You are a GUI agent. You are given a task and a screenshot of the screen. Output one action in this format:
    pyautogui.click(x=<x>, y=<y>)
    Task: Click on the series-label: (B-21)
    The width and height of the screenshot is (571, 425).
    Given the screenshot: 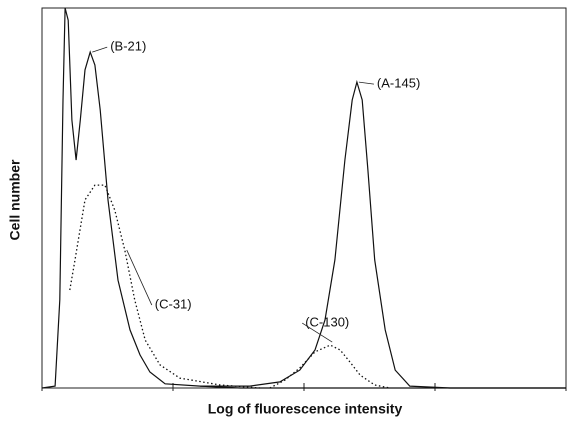 What is the action you would take?
    pyautogui.click(x=128, y=46)
    